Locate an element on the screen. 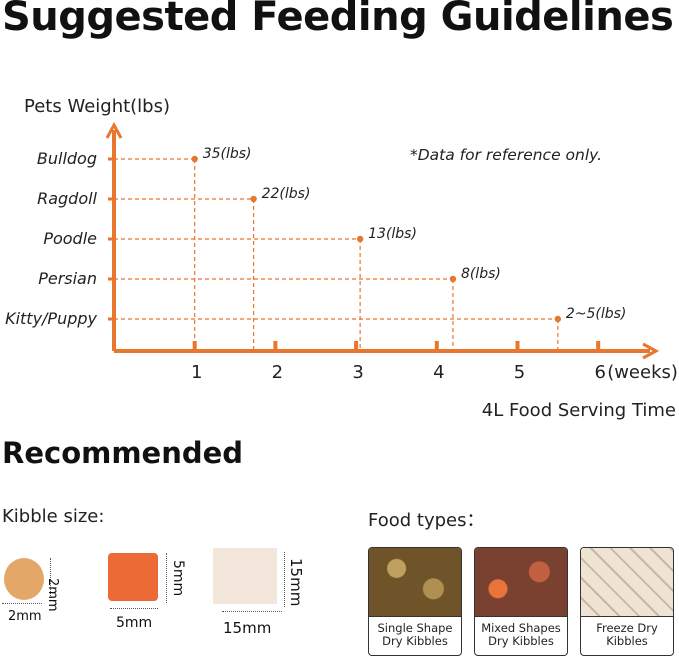 This screenshot has width=679, height=656. kibble-5mm-width: 5mm is located at coordinates (134, 623).